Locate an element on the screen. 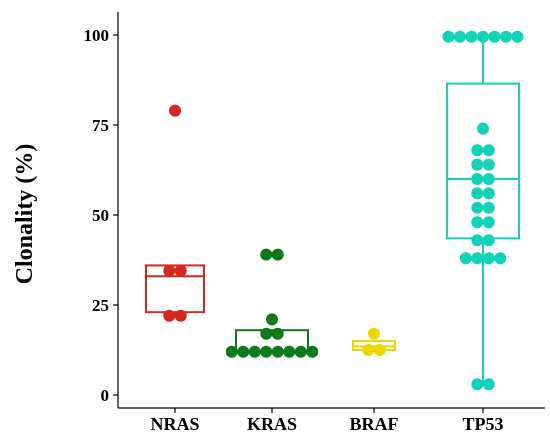 This screenshot has height=442, width=550. y-tick-label: 75 is located at coordinates (100, 125).